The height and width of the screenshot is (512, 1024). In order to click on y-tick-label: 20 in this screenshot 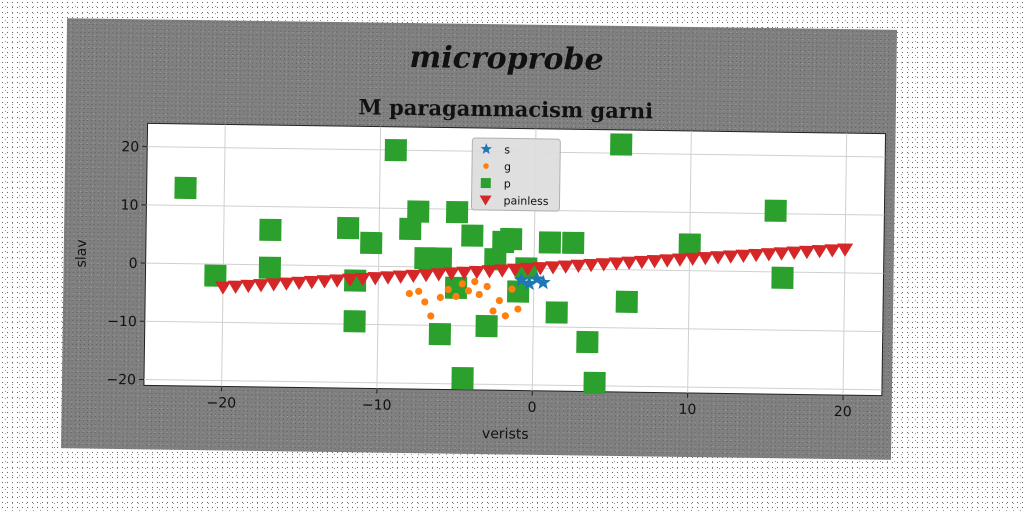, I will do `click(130, 147)`.